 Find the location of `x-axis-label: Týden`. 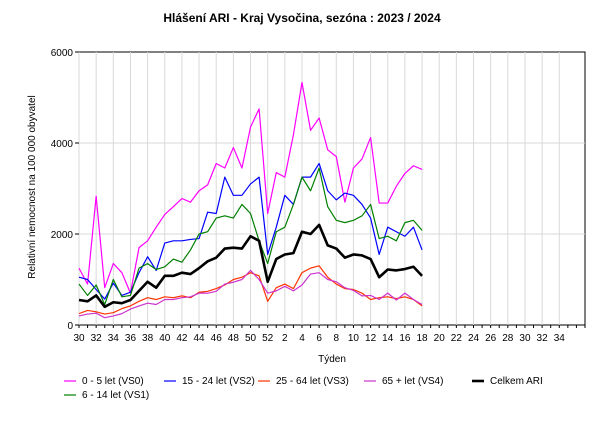

x-axis-label: Týden is located at coordinates (332, 359).